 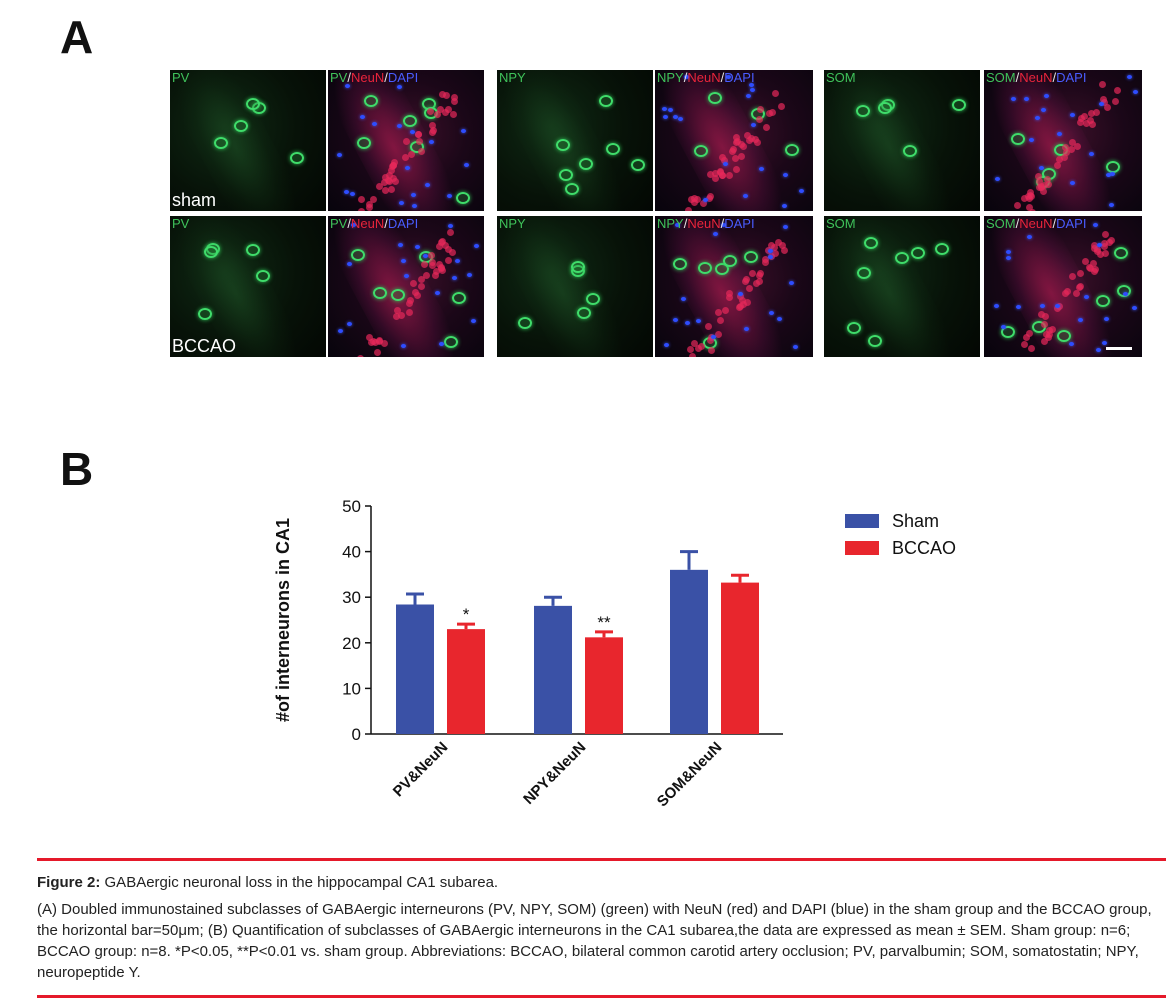 I want to click on y-axis-label: #of interneurons in CA1, so click(x=283, y=620).